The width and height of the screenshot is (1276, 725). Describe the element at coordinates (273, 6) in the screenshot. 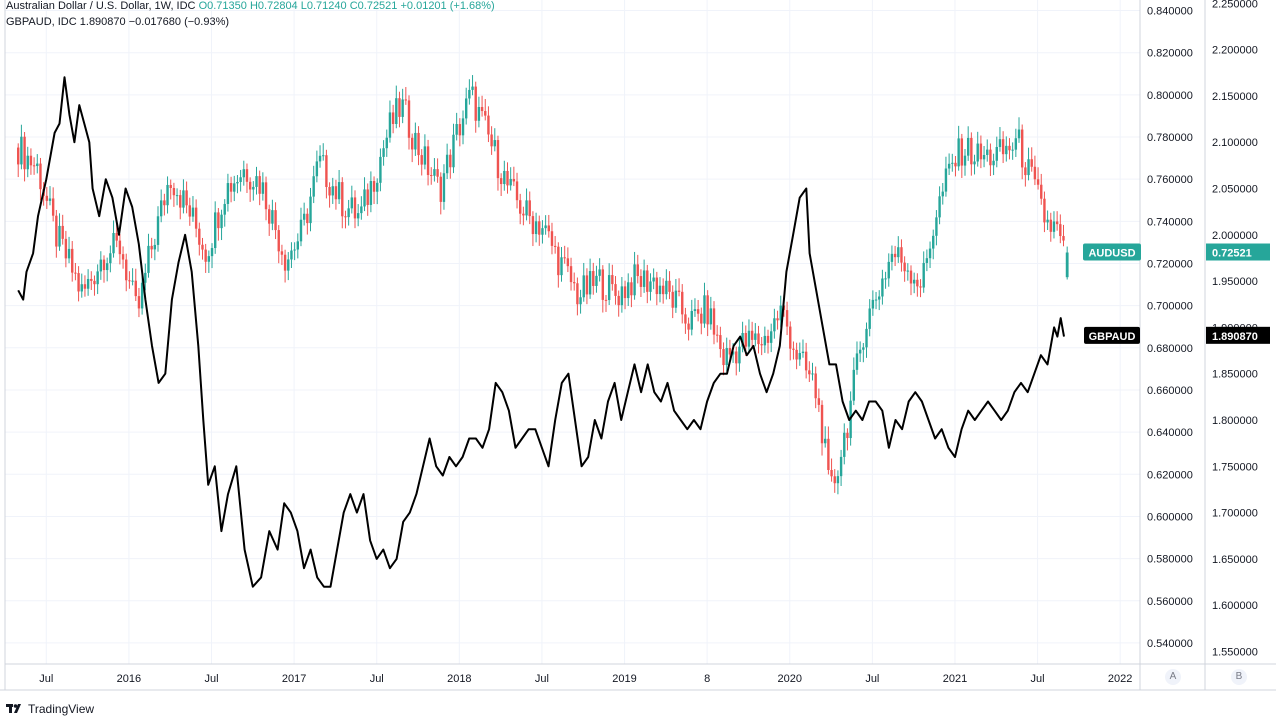

I see `legend-high: H0.72804` at that location.